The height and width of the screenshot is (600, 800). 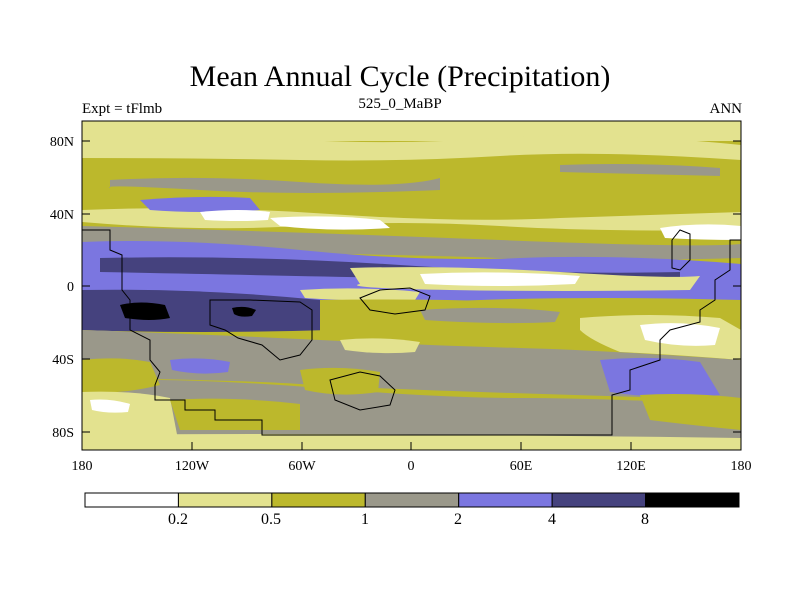 I want to click on x-tick-180e: 180, so click(x=741, y=466).